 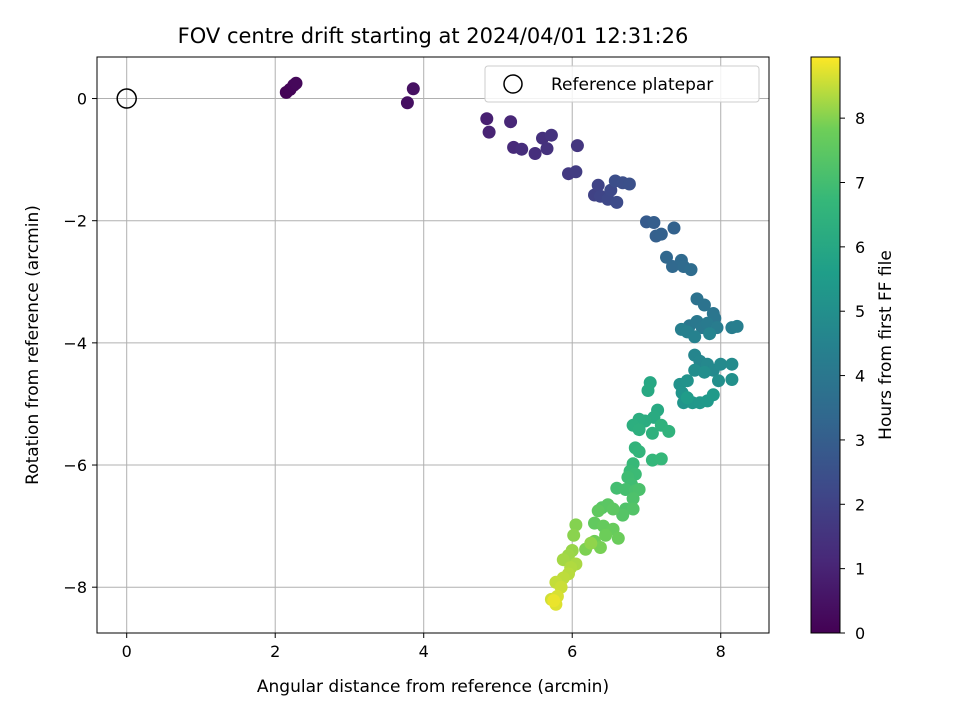 What do you see at coordinates (860, 182) in the screenshot?
I see `colorbar-tick-label: 7` at bounding box center [860, 182].